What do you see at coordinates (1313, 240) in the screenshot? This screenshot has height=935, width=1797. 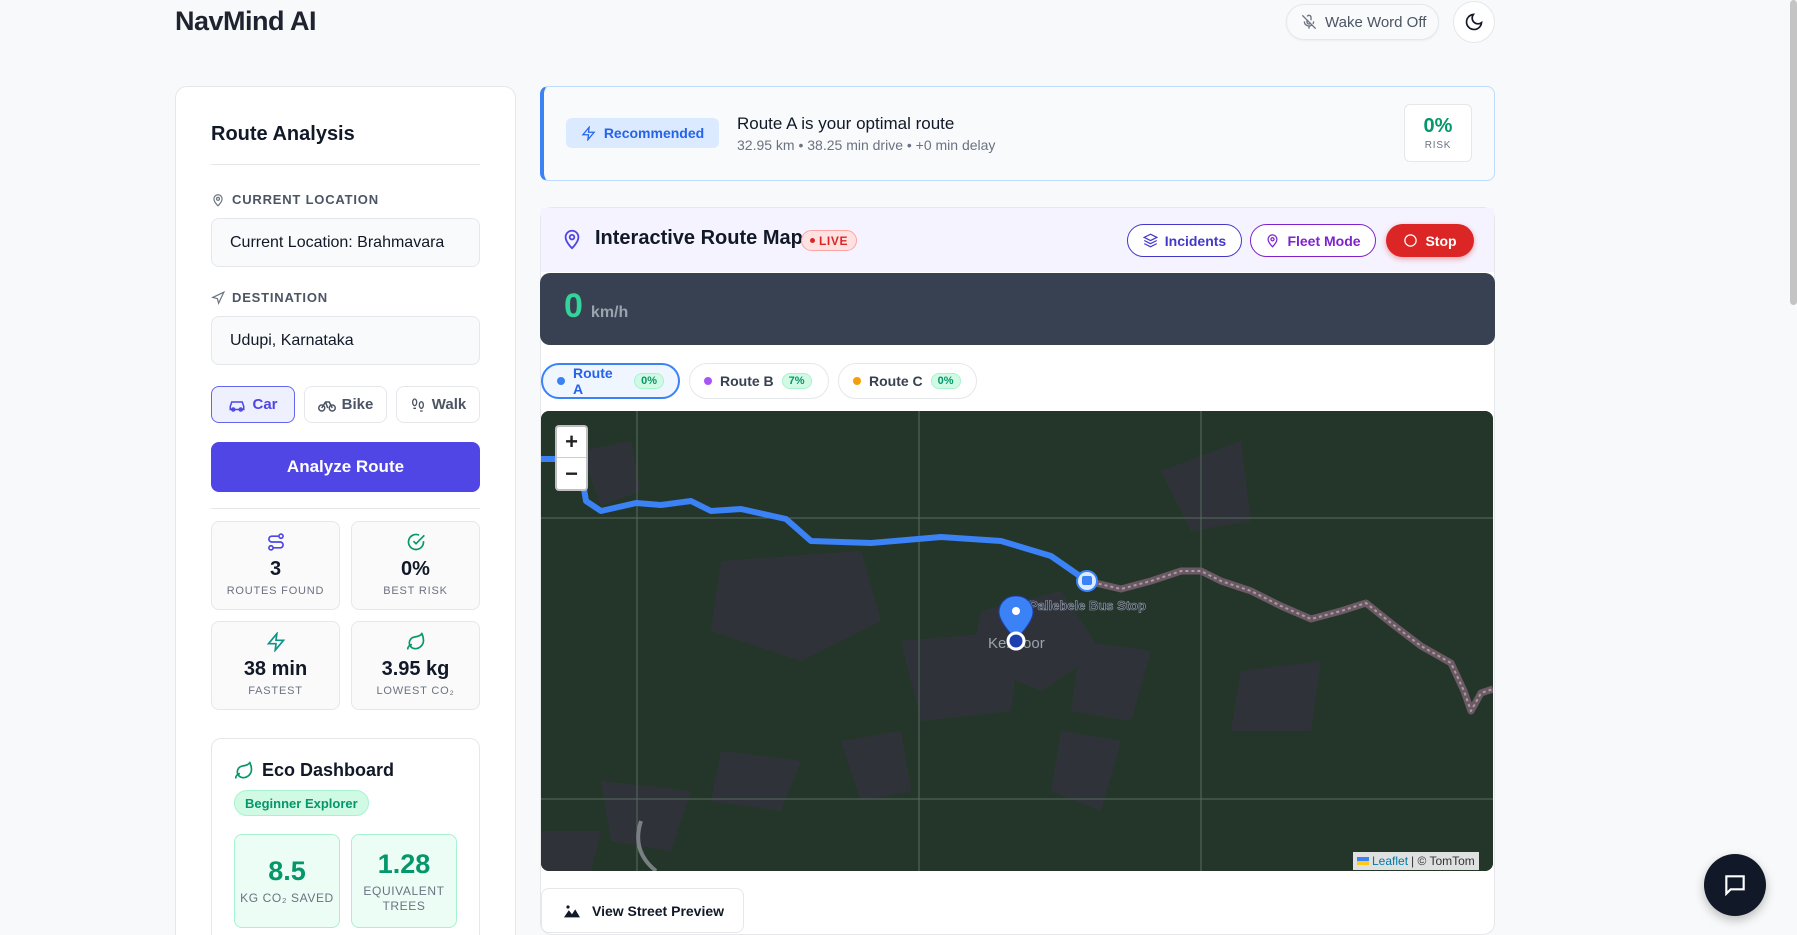 I see `fleet-mode-button: Fleet Mode` at bounding box center [1313, 240].